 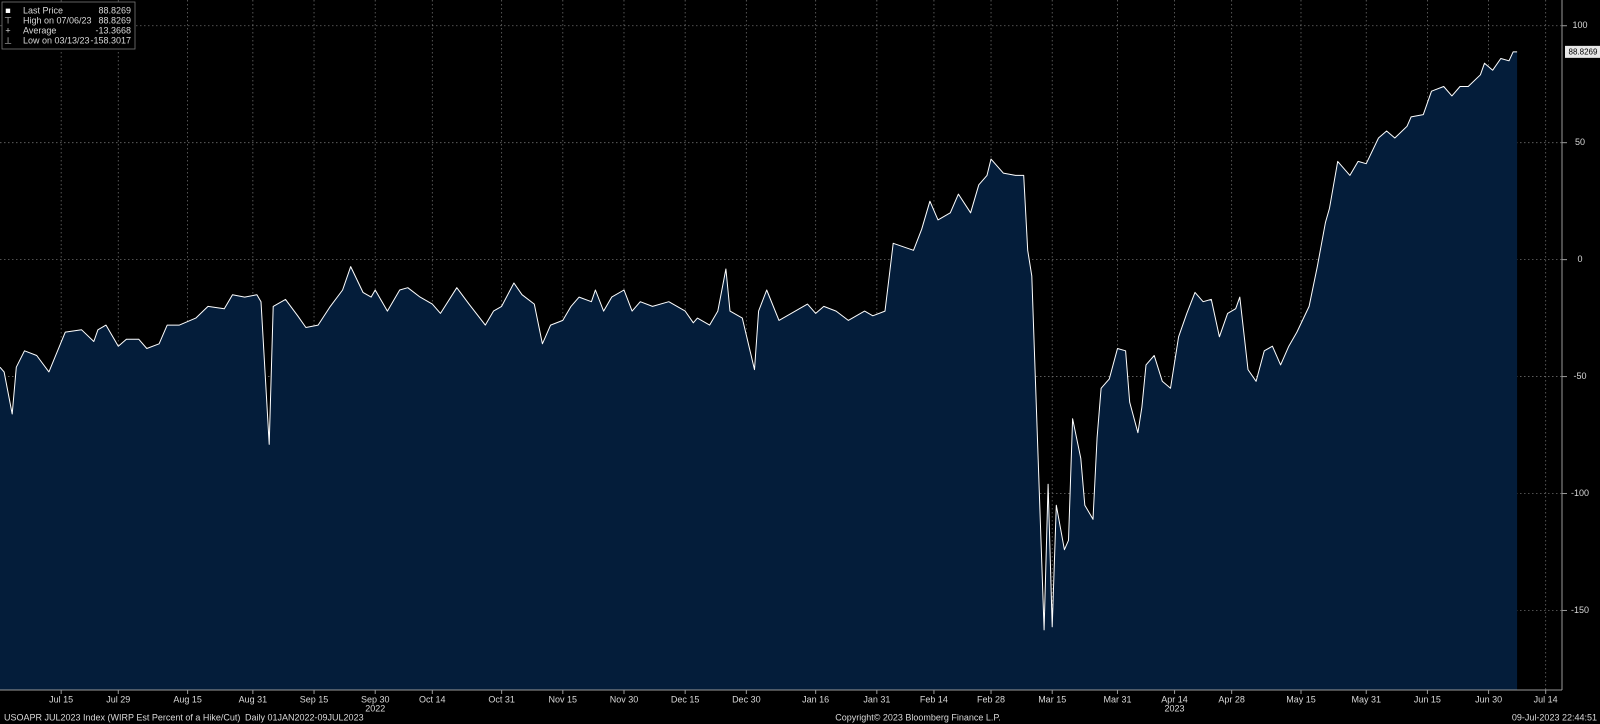 What do you see at coordinates (1366, 699) in the screenshot?
I see `x-tick-label: May 31` at bounding box center [1366, 699].